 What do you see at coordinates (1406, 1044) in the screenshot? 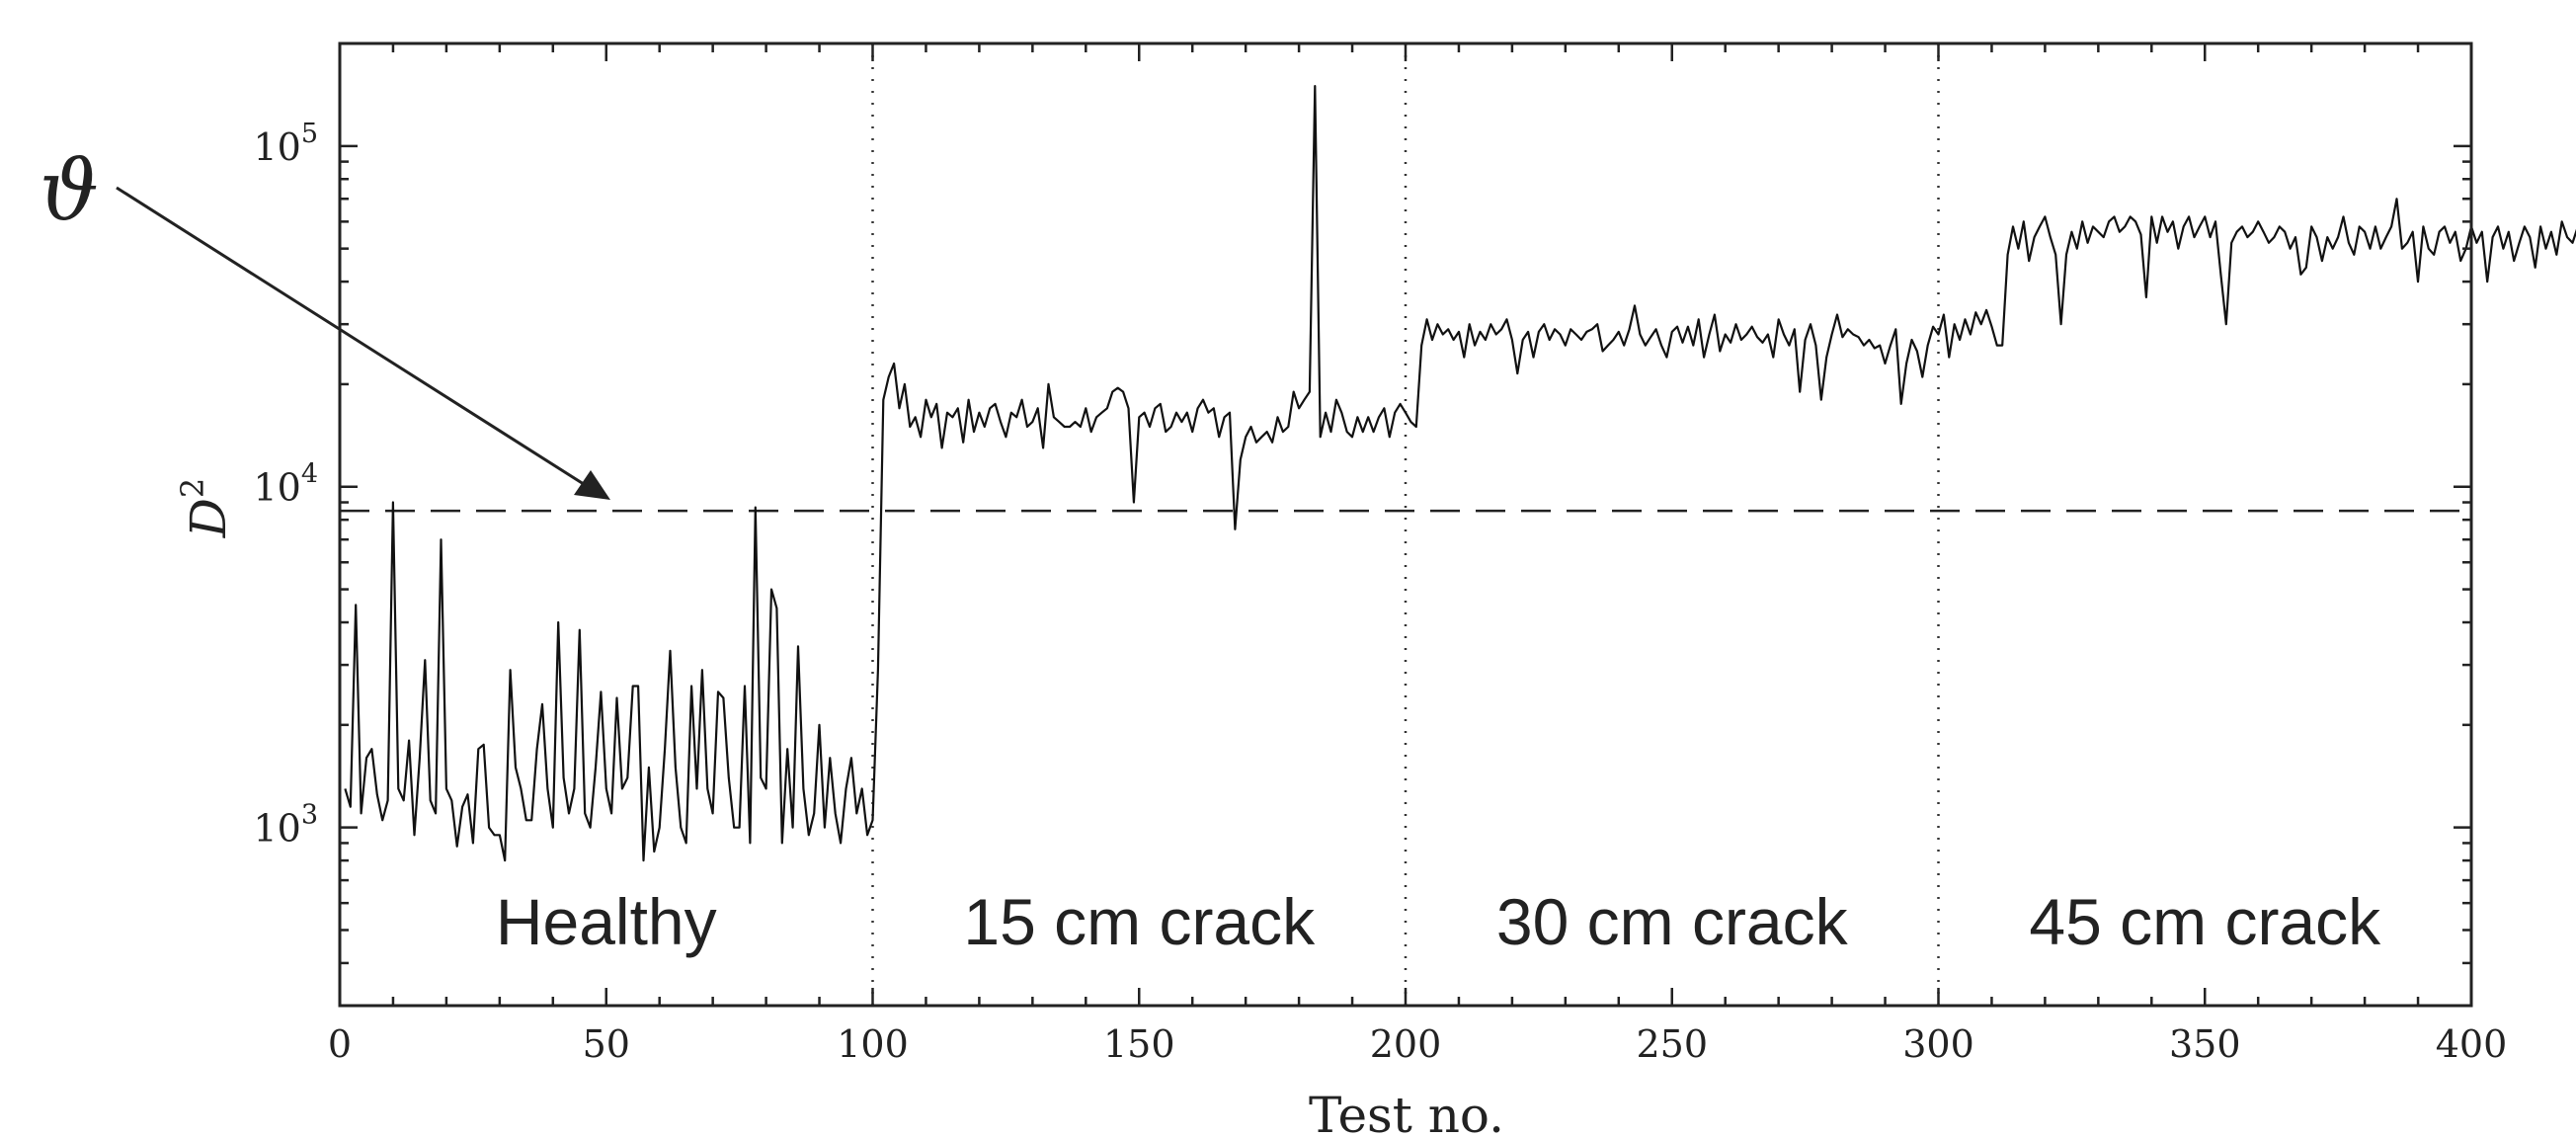
I see `x-tick-label: 200` at bounding box center [1406, 1044].